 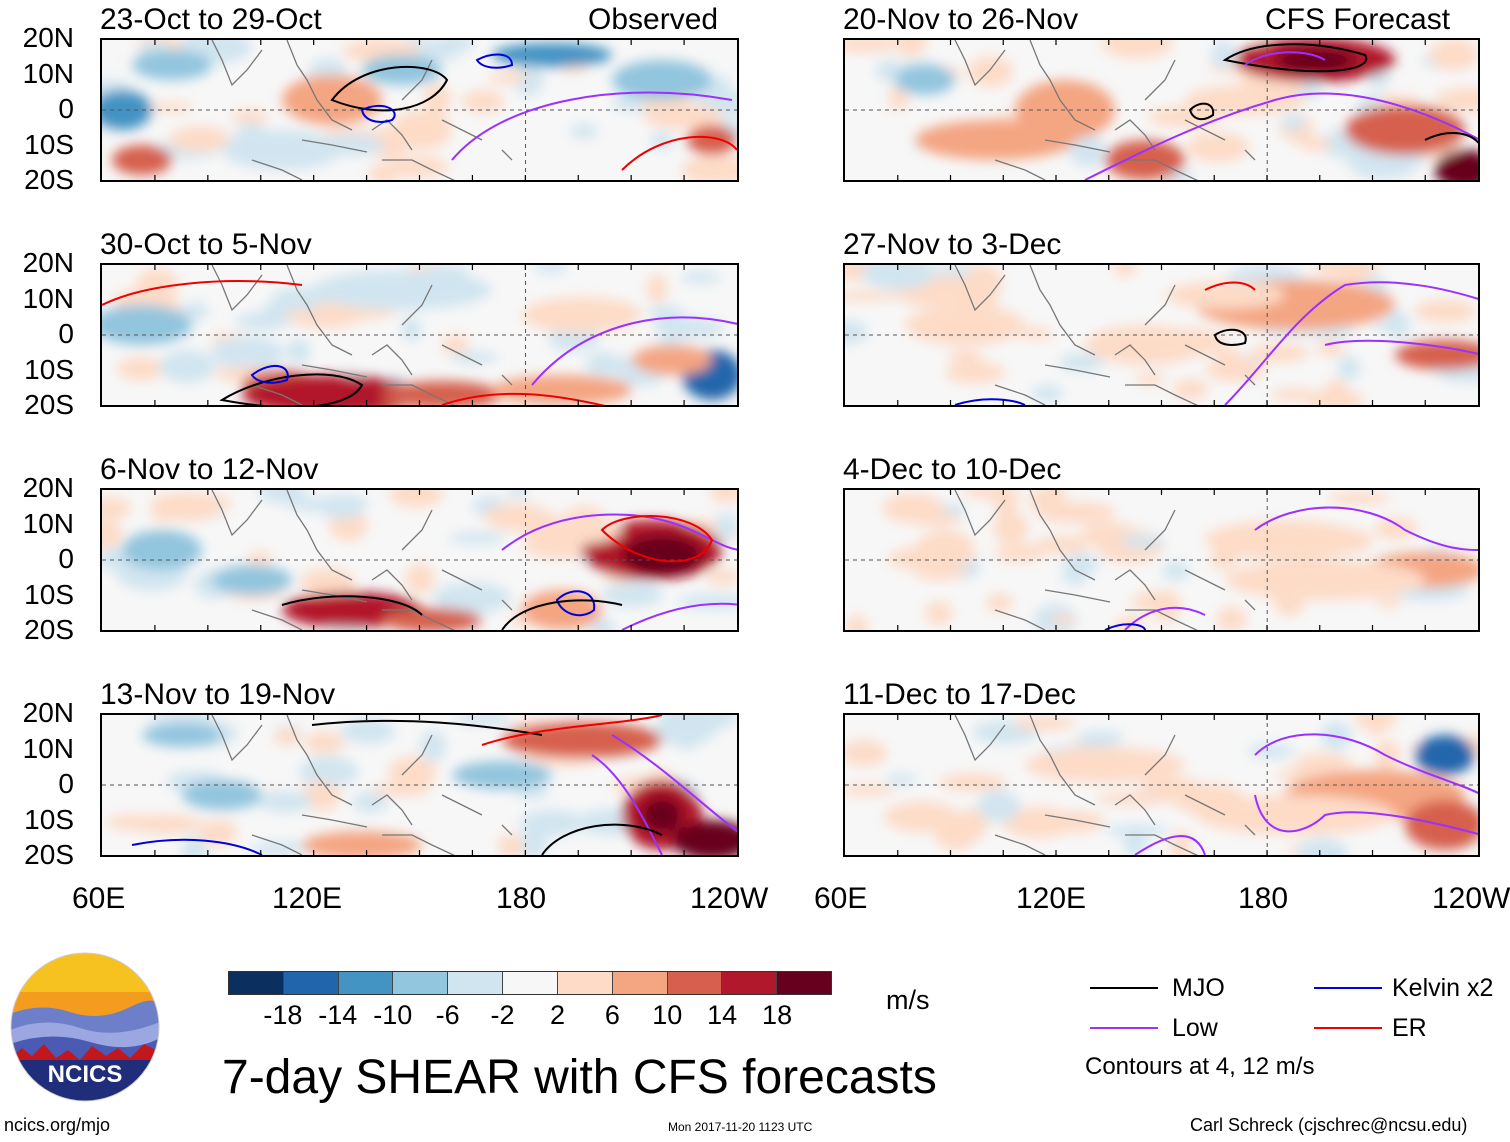 What do you see at coordinates (579, 1077) in the screenshot?
I see `chart-title: 7-day SHEAR with CFS forecasts` at bounding box center [579, 1077].